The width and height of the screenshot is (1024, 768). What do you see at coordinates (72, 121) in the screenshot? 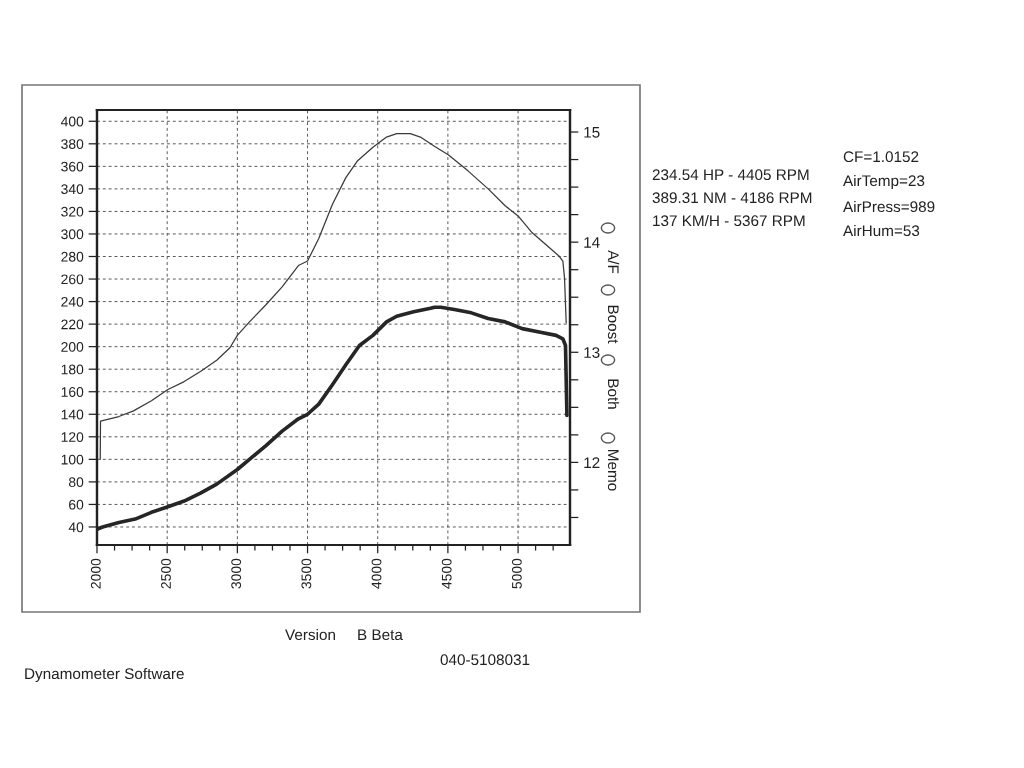
I see `y-tick-label: 400` at bounding box center [72, 121].